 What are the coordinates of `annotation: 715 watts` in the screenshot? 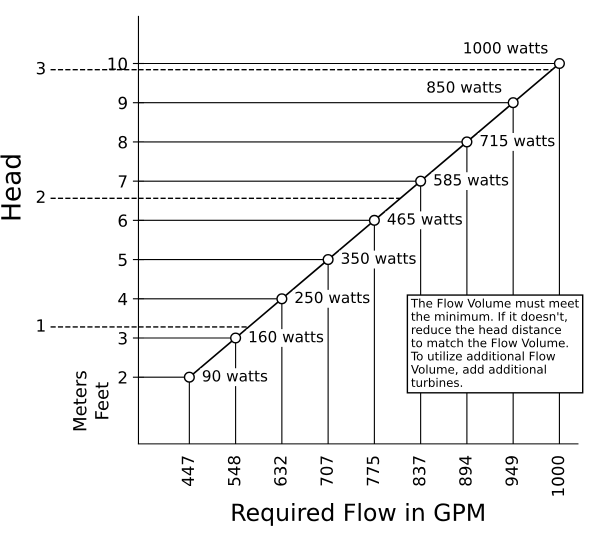 It's located at (517, 140).